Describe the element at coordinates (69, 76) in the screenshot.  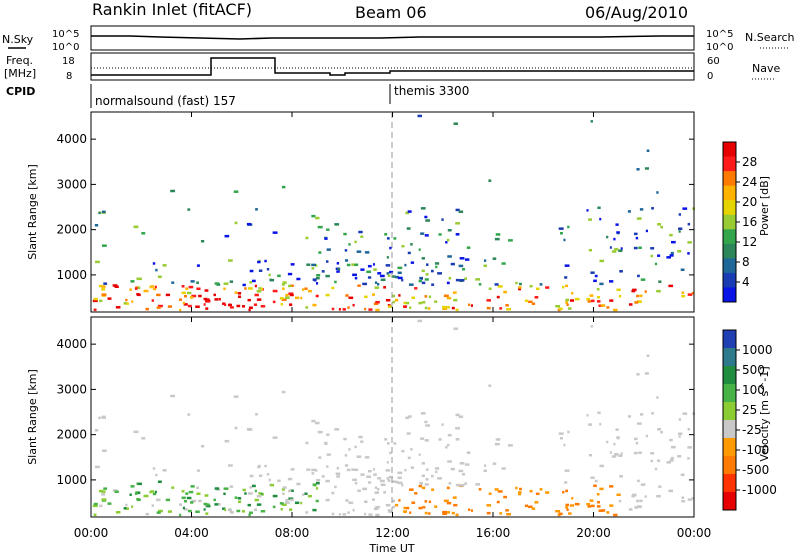
I see `freq-tick-bottom: 8` at that location.